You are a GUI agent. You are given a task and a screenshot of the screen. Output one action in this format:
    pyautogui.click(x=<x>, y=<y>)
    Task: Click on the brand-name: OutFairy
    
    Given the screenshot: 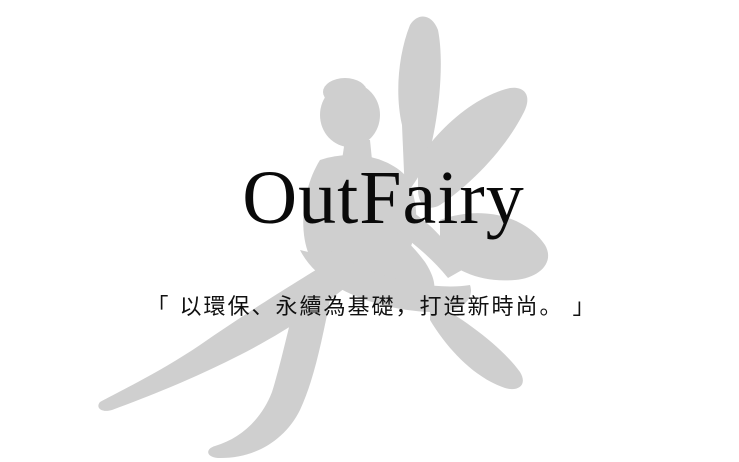 What is the action you would take?
    pyautogui.click(x=383, y=198)
    